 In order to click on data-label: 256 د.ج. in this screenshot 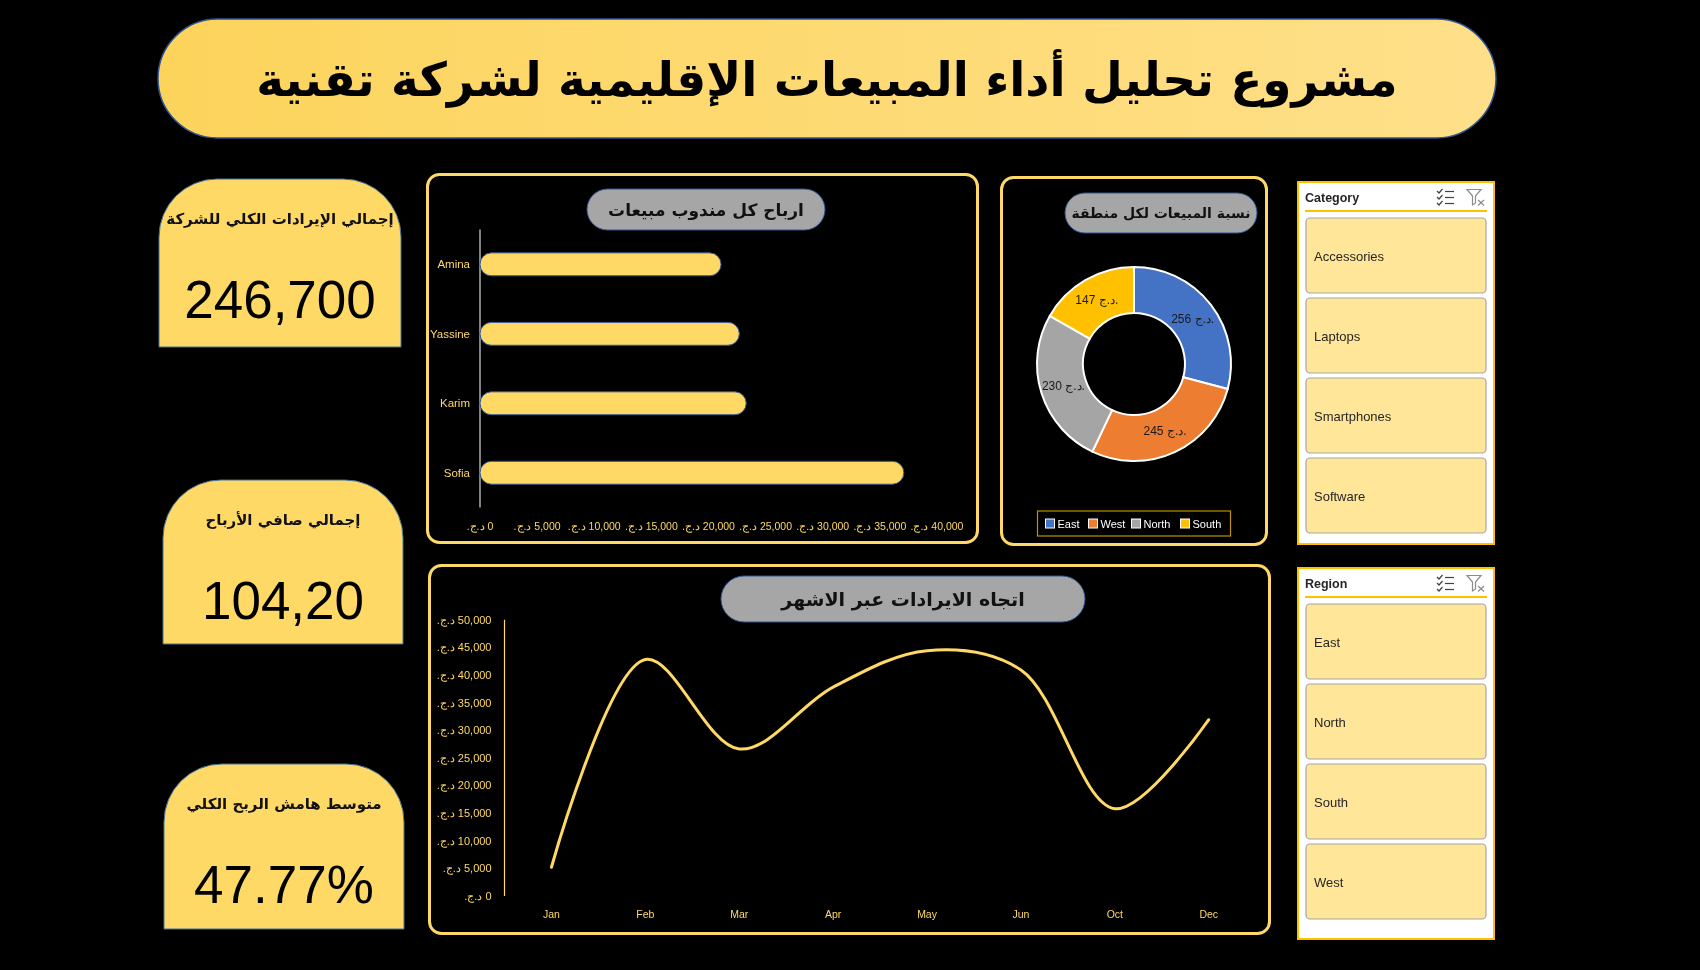, I will do `click(1193, 318)`.